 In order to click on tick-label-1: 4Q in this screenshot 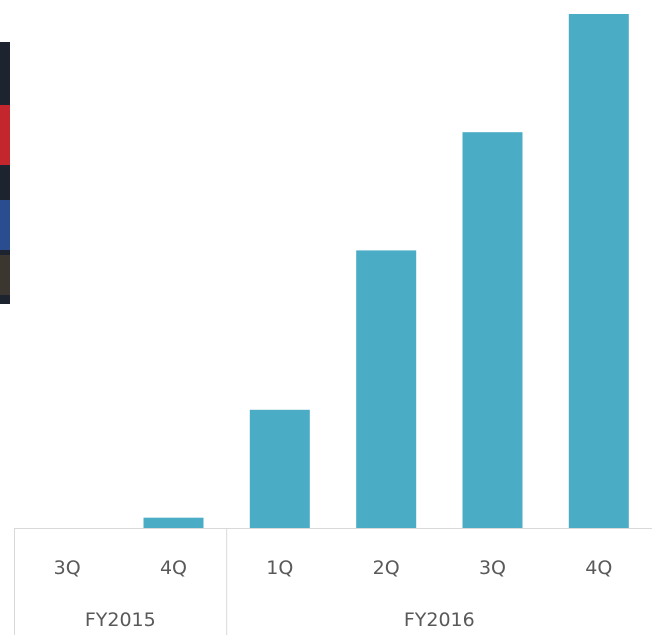, I will do `click(173, 568)`.